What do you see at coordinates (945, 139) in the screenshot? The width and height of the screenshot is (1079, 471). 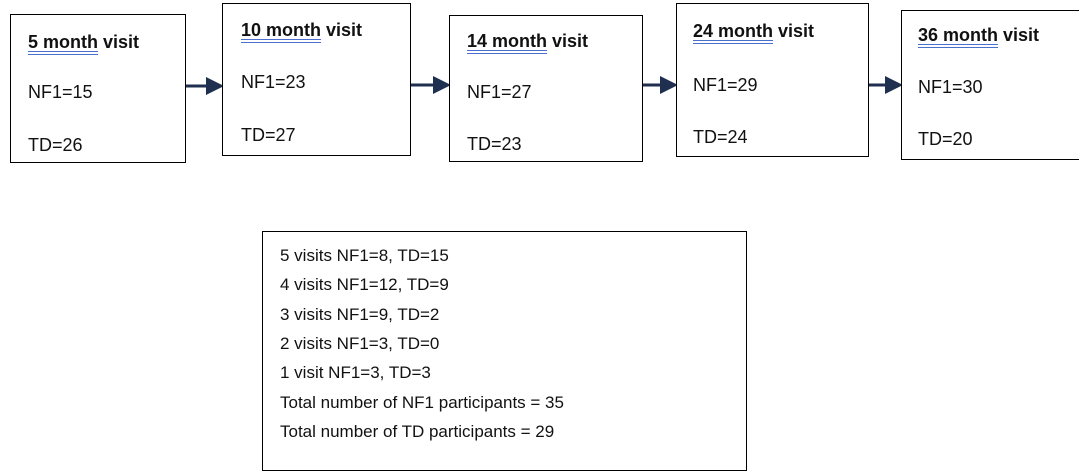 I see `td-count: TD=20` at bounding box center [945, 139].